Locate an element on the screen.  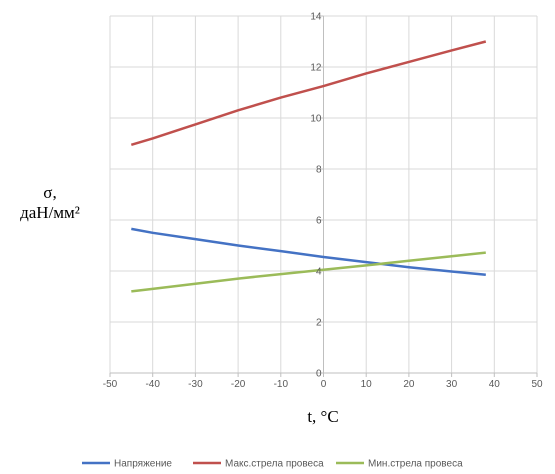
x-tick-label-10: 50 is located at coordinates (537, 384).